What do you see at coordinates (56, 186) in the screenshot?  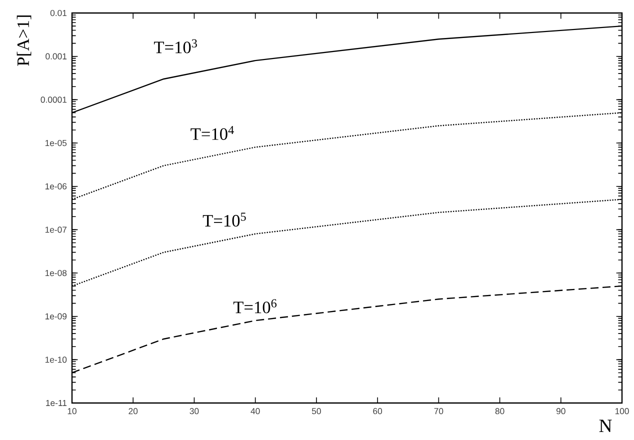 I see `y-tick-label: 1e-06` at bounding box center [56, 186].